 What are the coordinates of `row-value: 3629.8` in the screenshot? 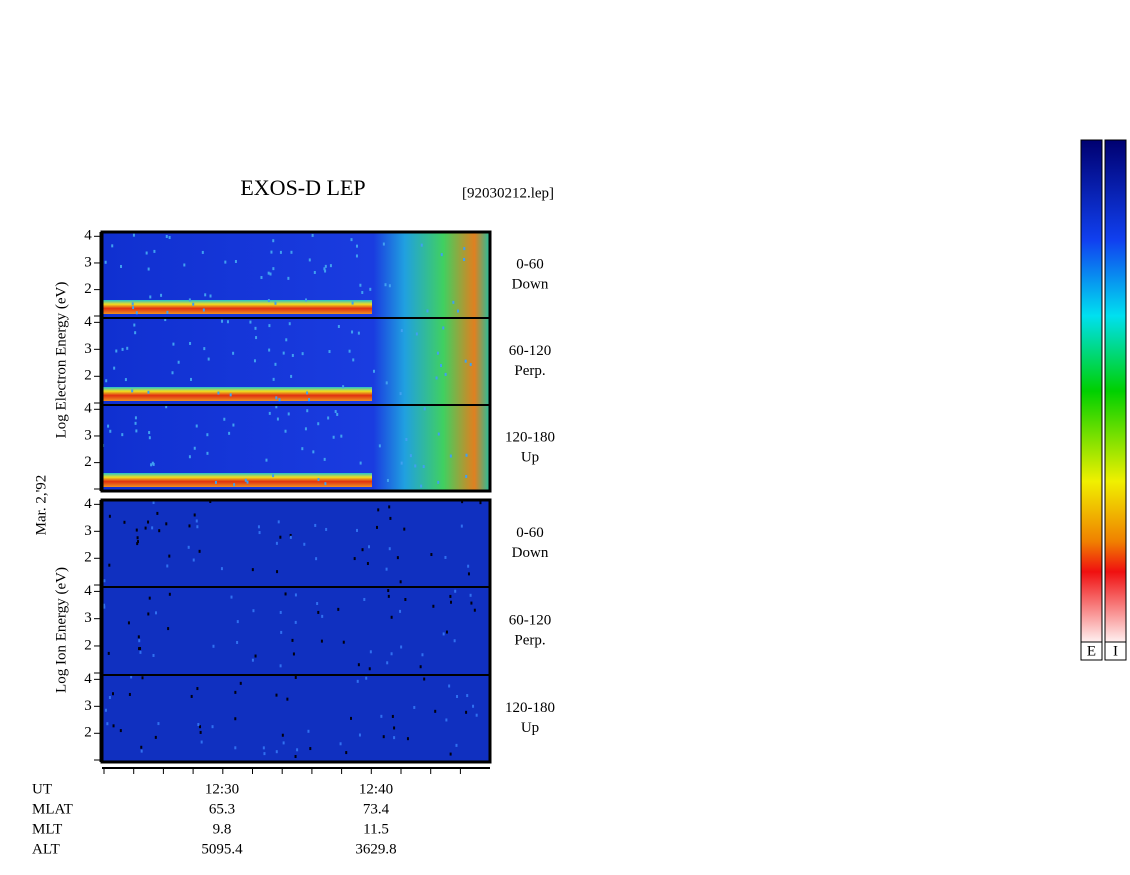 It's located at (375, 849).